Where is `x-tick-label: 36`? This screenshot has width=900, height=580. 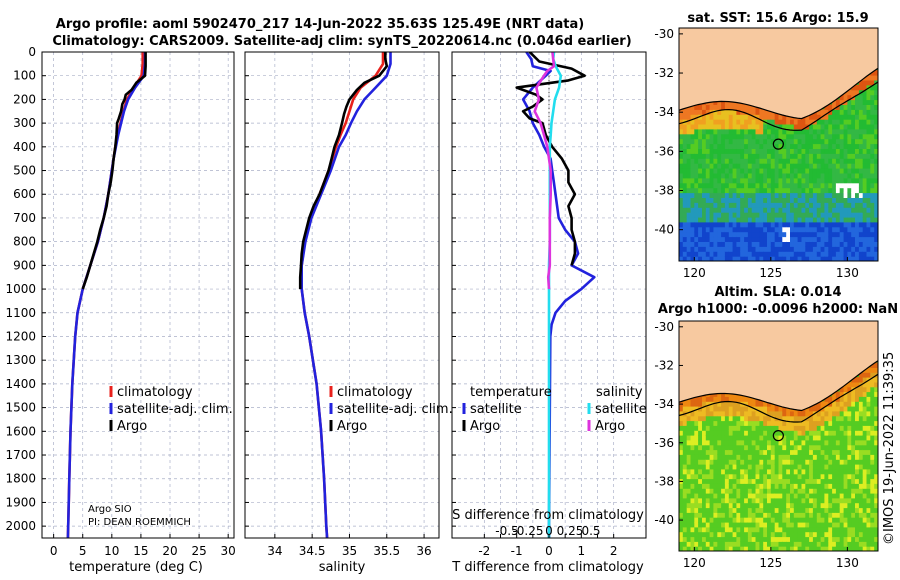
x-tick-label: 36 is located at coordinates (423, 551).